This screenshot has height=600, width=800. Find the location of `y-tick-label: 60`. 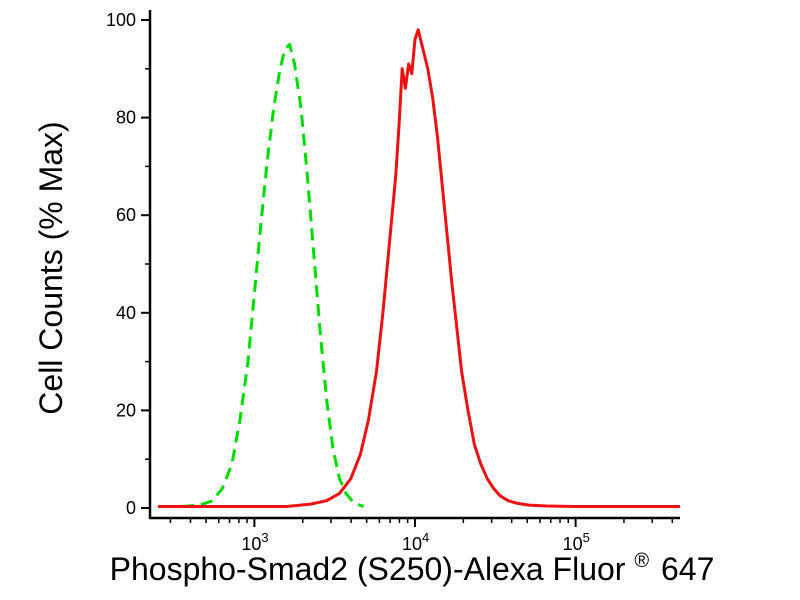

y-tick-label: 60 is located at coordinates (126, 215).